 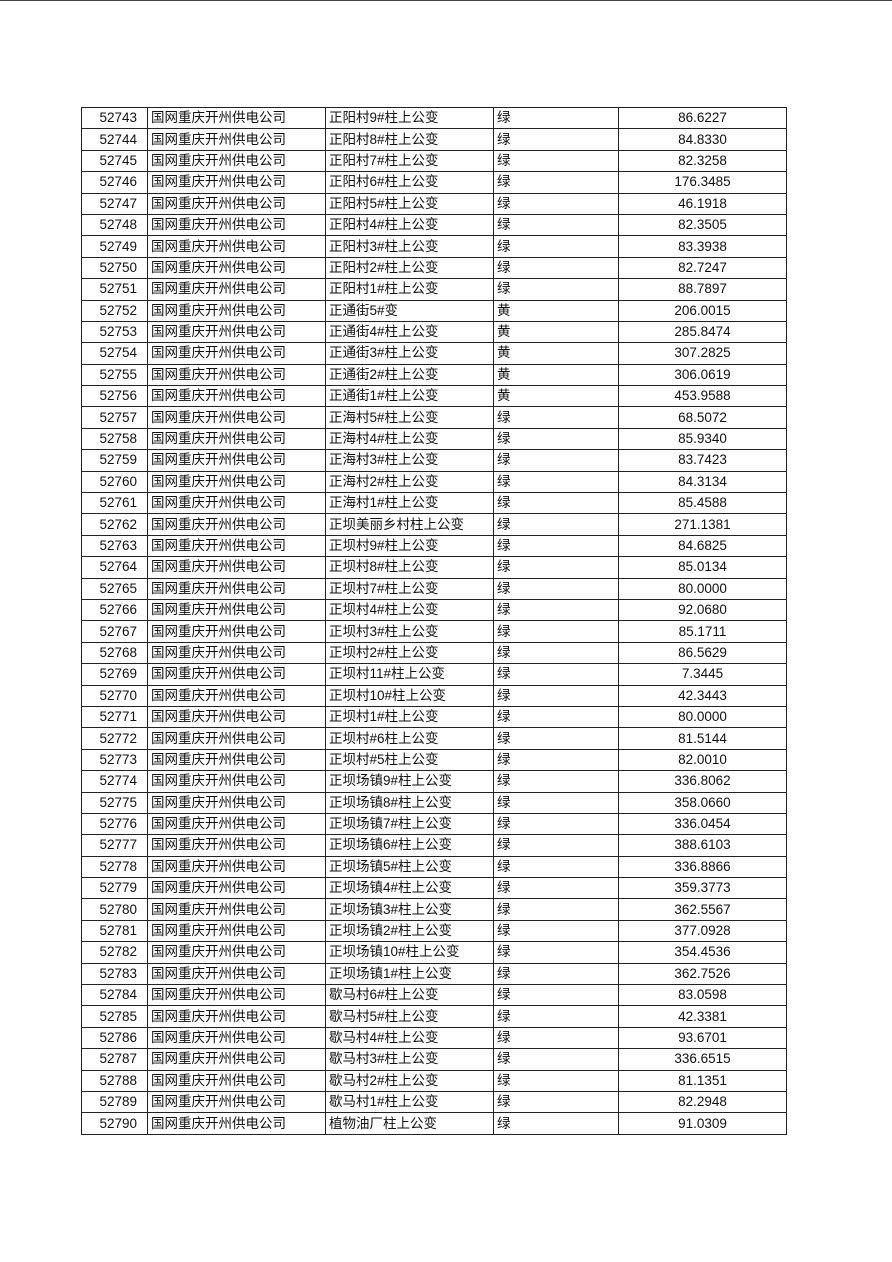 What do you see at coordinates (409, 610) in the screenshot?
I see `transformer-name-cell: 正坝村4#柱上公变` at bounding box center [409, 610].